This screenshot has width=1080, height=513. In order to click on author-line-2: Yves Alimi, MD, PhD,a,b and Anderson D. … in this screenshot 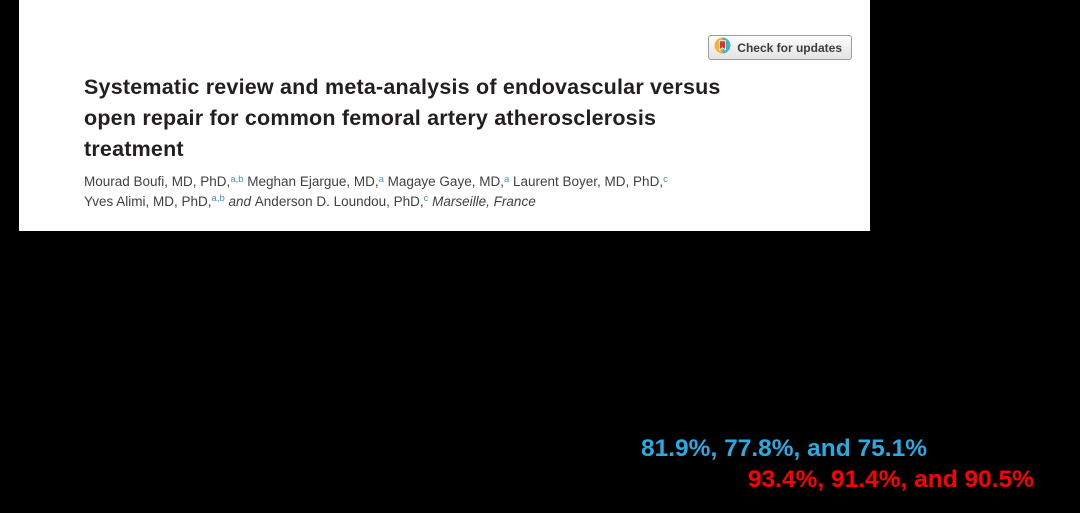, I will do `click(376, 202)`.